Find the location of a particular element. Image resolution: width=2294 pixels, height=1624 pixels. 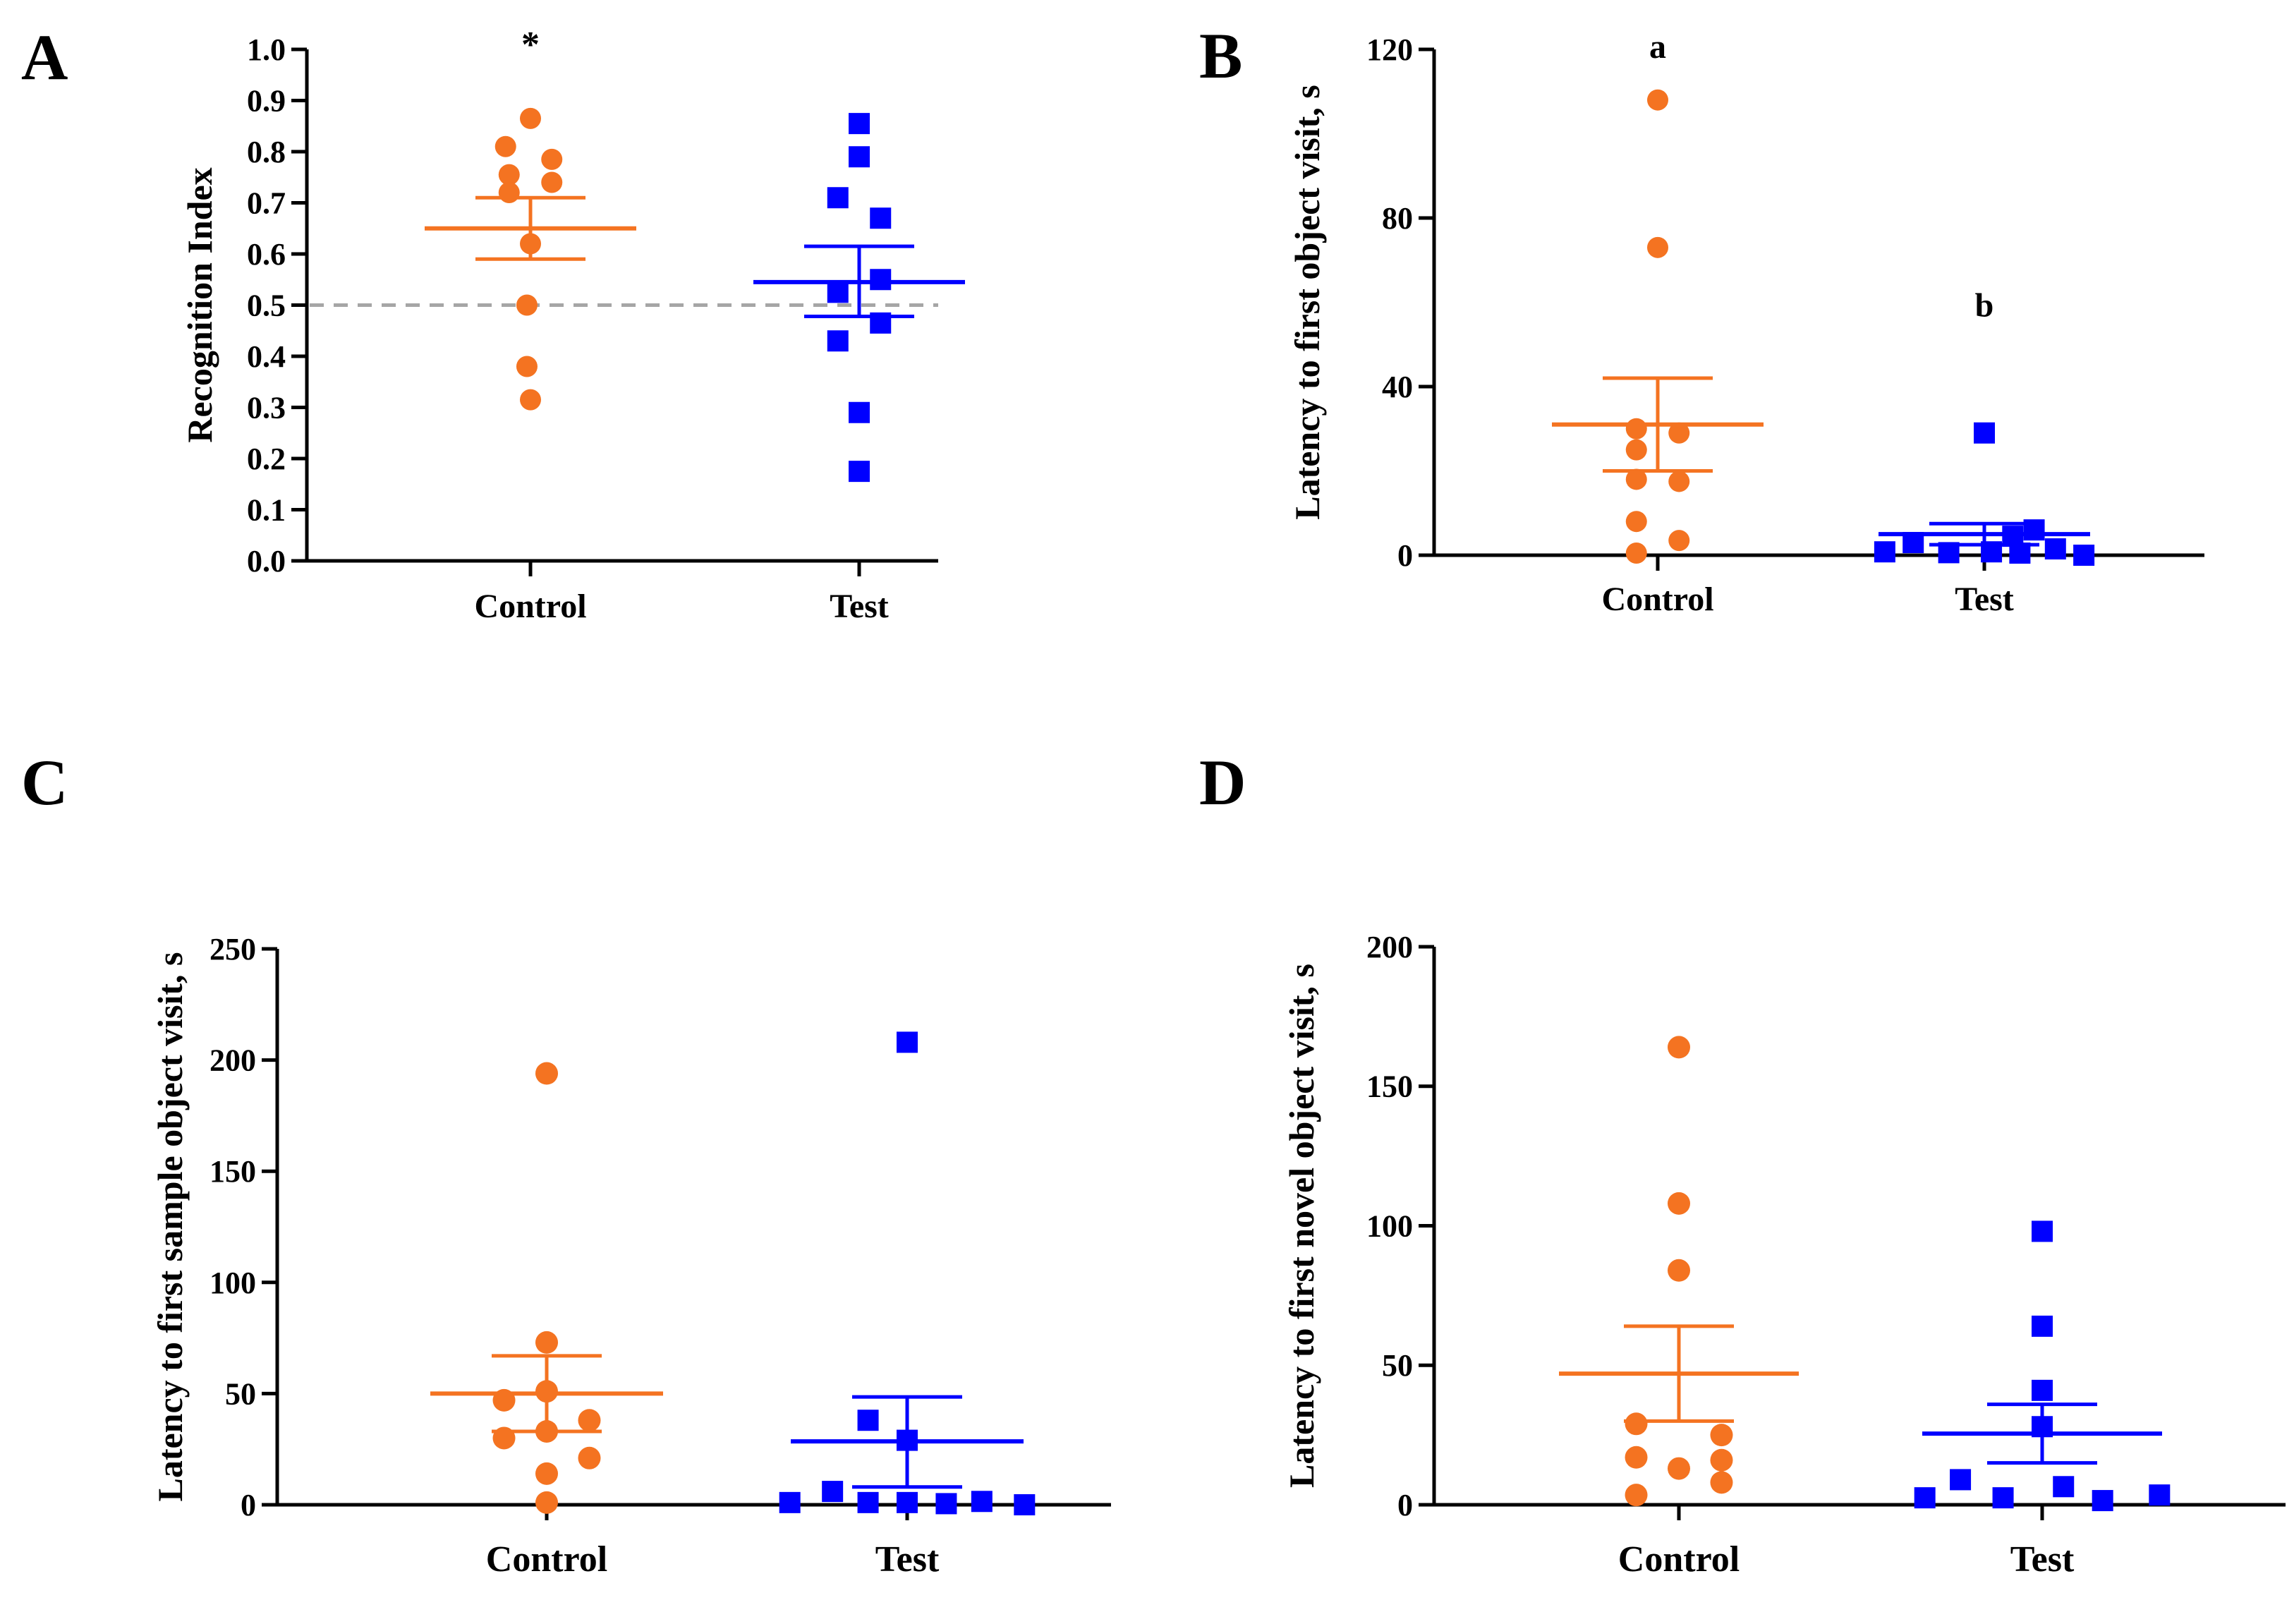

panel-a-x-tick-label: Test is located at coordinates (859, 606).